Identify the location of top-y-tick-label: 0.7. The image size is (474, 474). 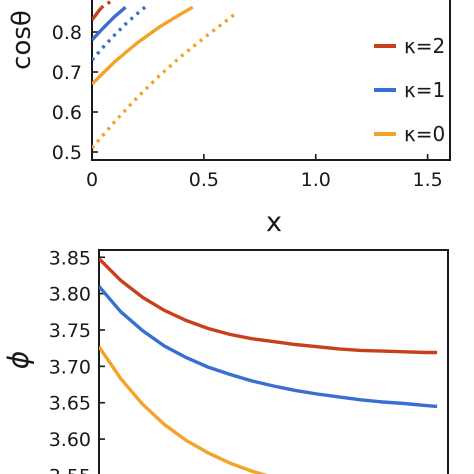
(67, 73).